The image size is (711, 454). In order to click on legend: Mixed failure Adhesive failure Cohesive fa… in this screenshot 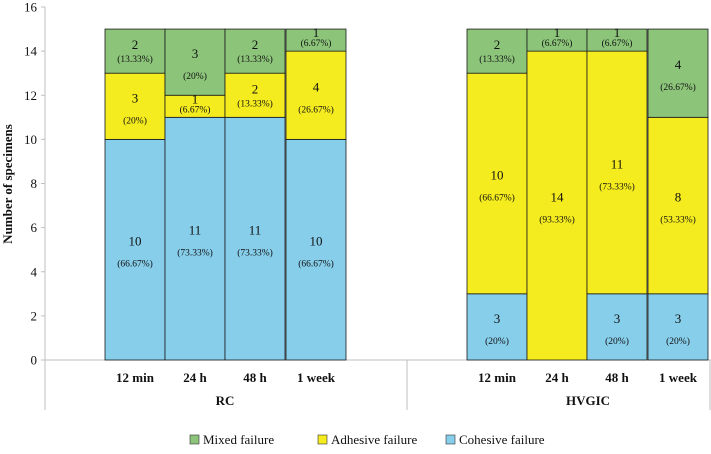, I will do `click(367, 439)`.